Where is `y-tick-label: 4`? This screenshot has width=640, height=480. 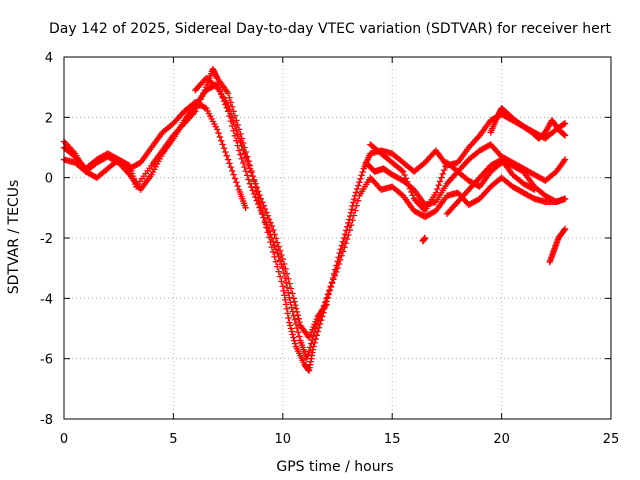
y-tick-label: 4 is located at coordinates (49, 58).